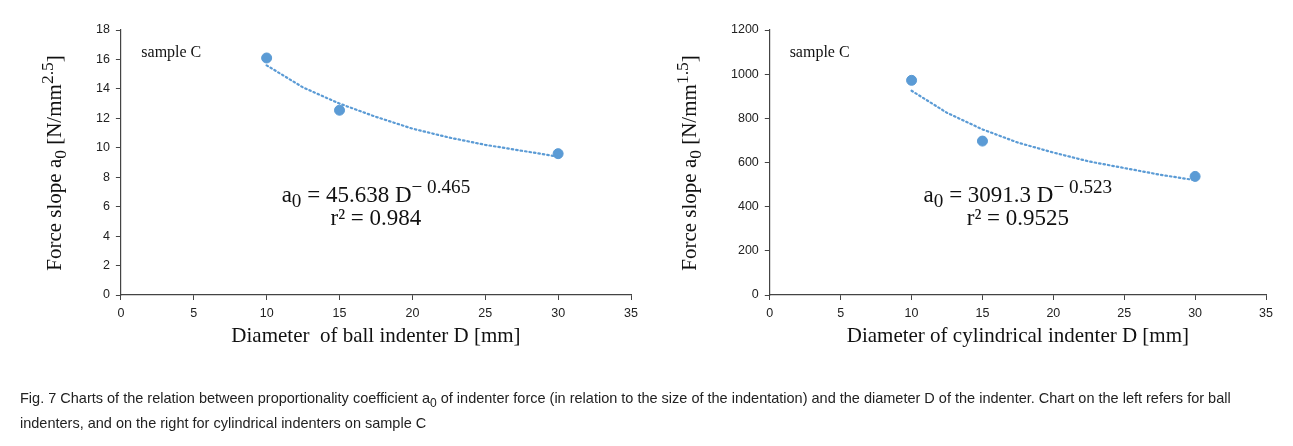 This screenshot has height=446, width=1293. Describe the element at coordinates (745, 73) in the screenshot. I see `y-tick-label: 1000` at that location.